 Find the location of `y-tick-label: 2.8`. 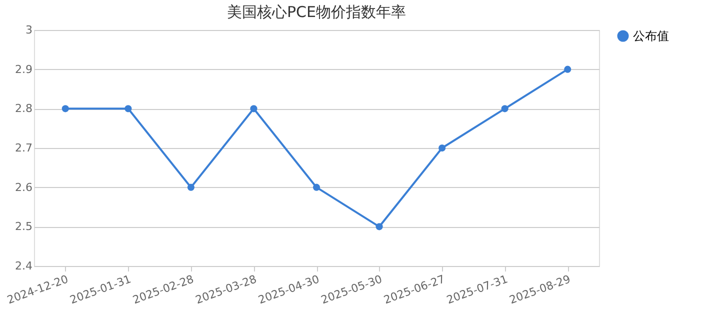

y-tick-label: 2.8 is located at coordinates (23, 109).